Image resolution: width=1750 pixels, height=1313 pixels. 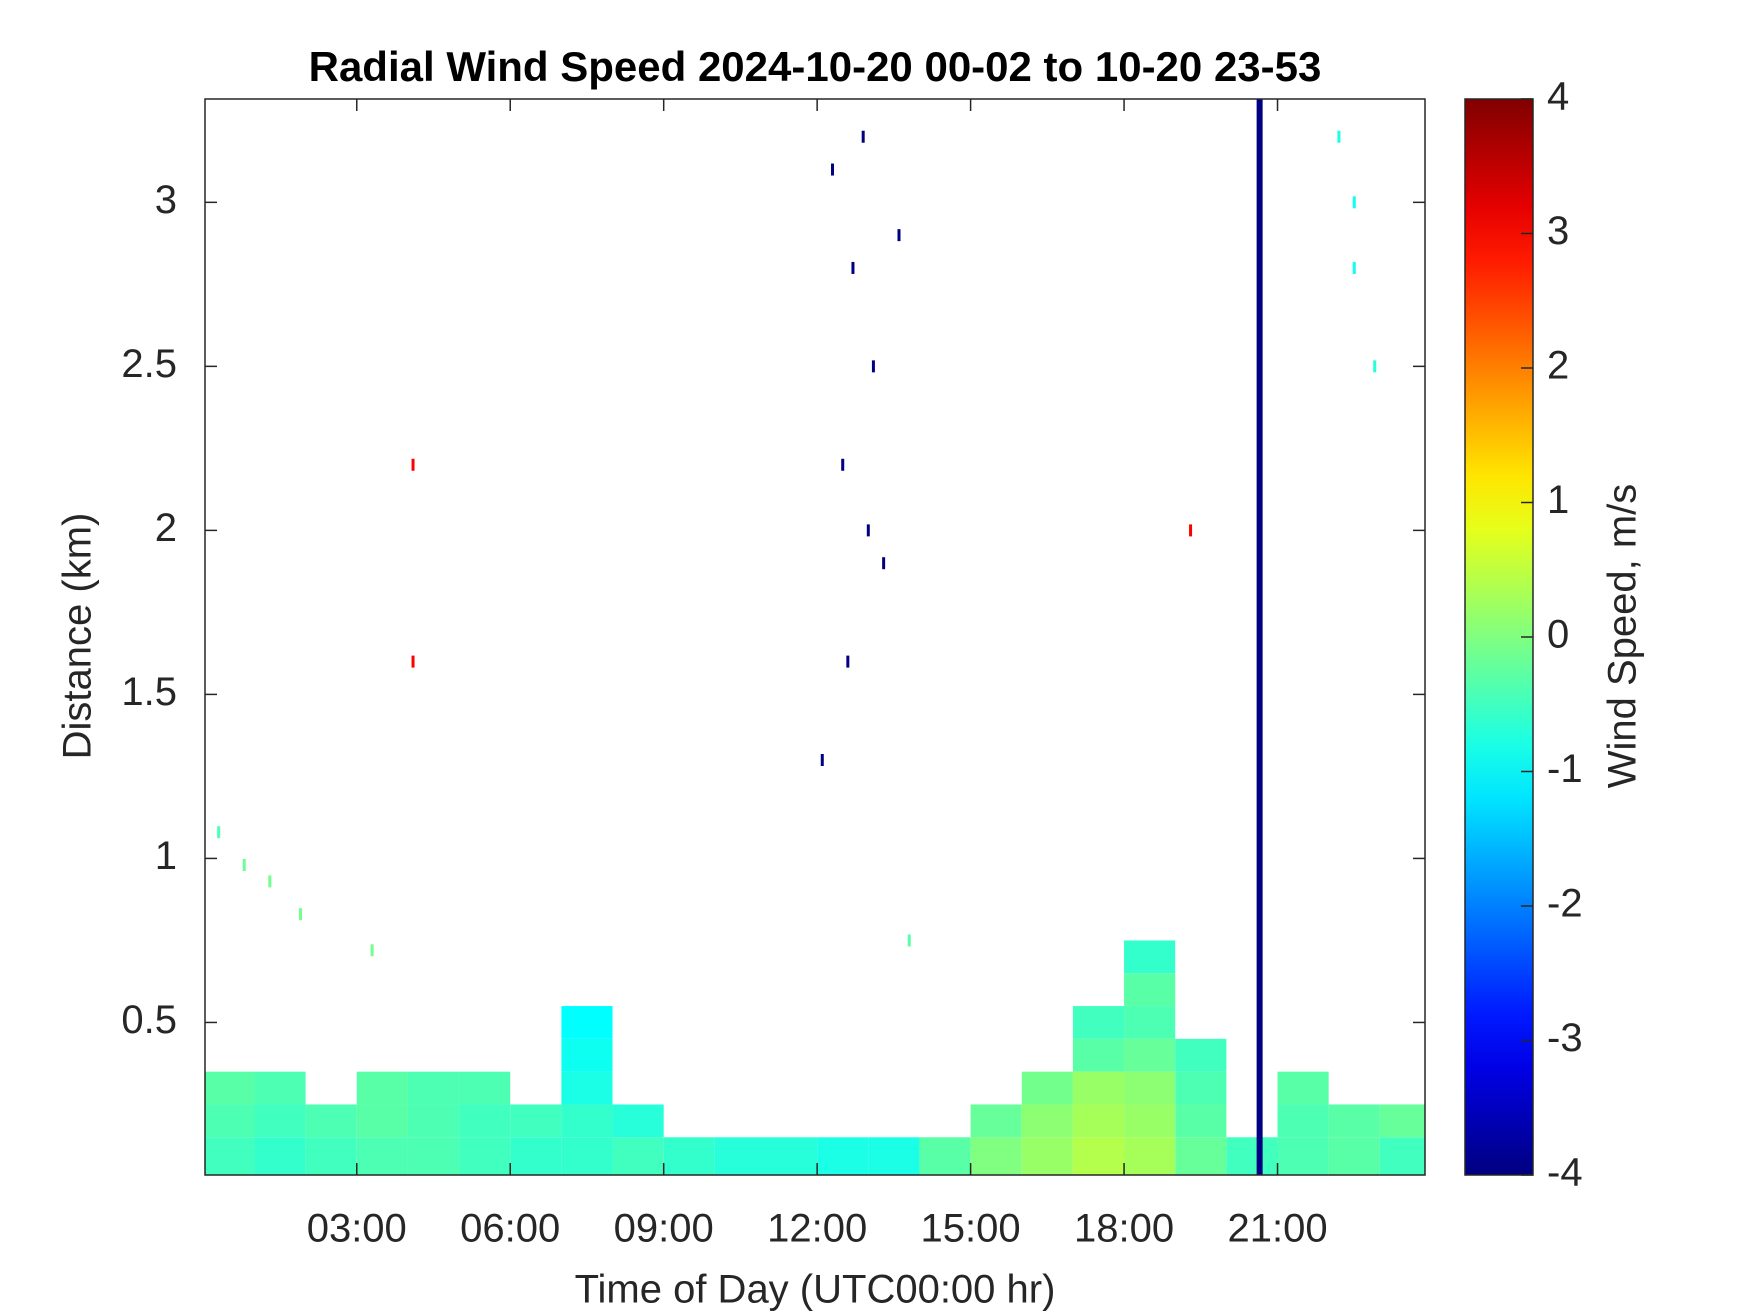 What do you see at coordinates (1499, 637) in the screenshot?
I see `colorbar` at bounding box center [1499, 637].